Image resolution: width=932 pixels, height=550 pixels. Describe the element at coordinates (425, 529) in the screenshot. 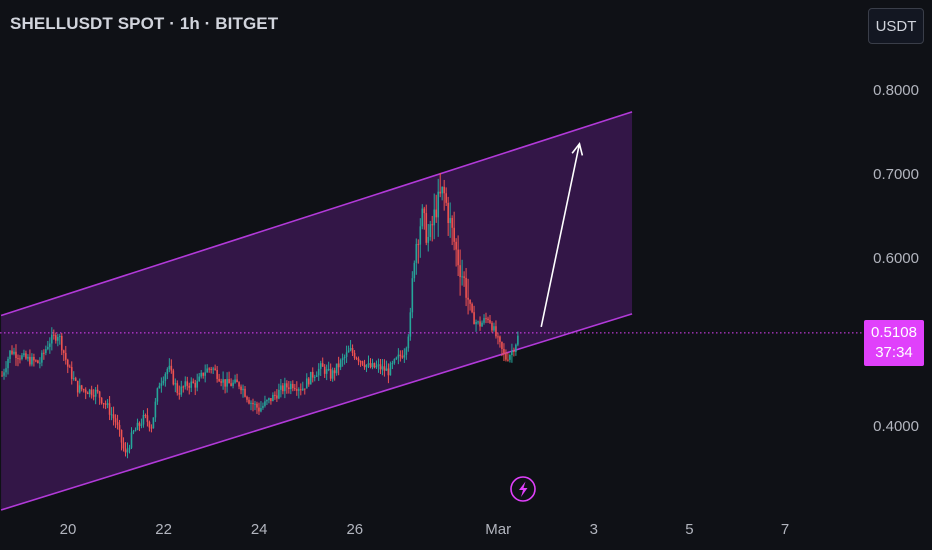

I see `x-axis: 20 22 24 26 Mar 3 5 7` at that location.